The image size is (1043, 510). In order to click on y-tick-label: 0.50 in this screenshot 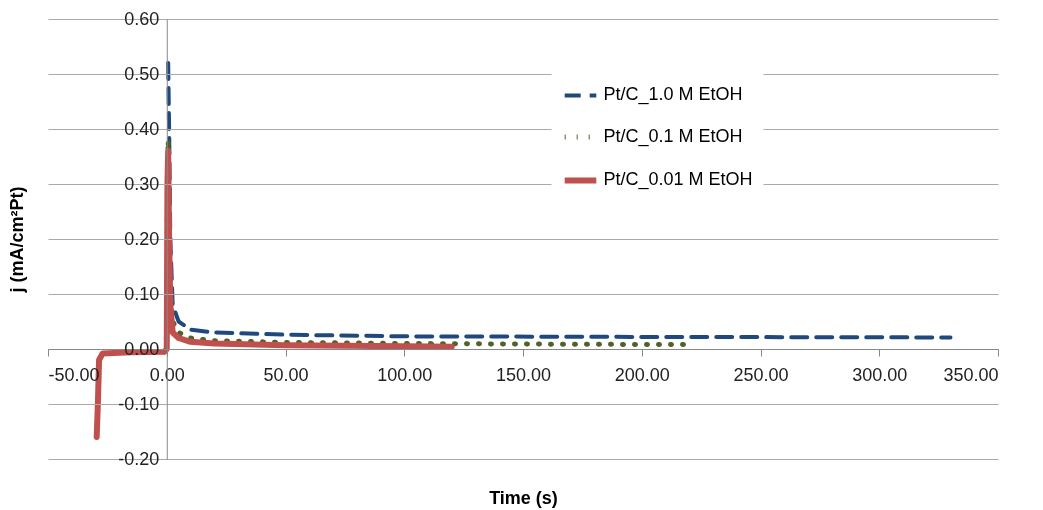, I will do `click(142, 73)`.